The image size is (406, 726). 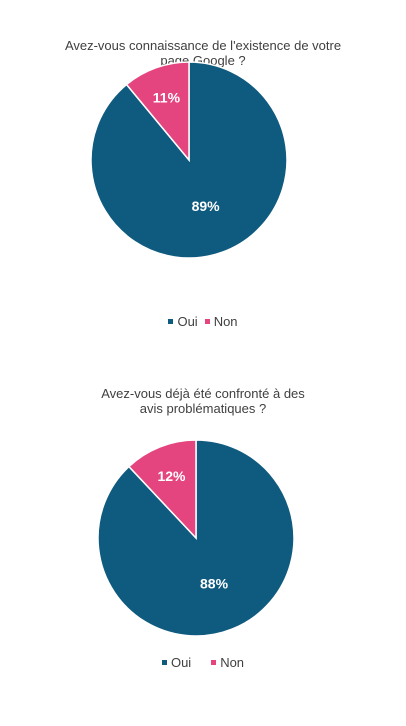 I want to click on pie-label-oui: 89%, so click(x=206, y=206).